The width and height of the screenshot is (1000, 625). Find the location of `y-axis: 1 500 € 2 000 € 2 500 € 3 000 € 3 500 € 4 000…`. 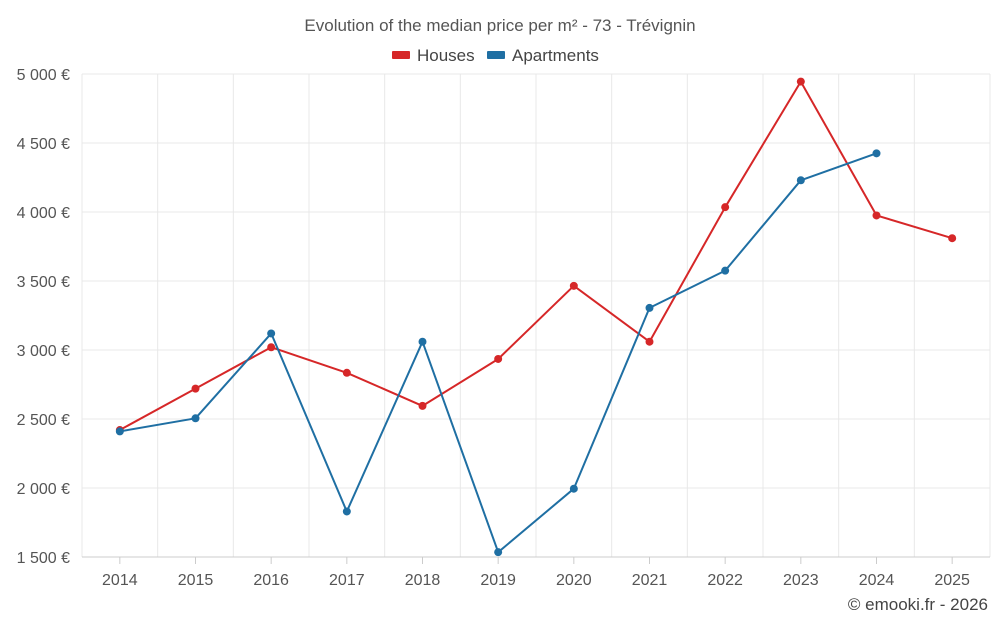

y-axis: 1 500 € 2 000 € 2 500 € 3 000 € 3 500 € 4 000… is located at coordinates (43, 317).